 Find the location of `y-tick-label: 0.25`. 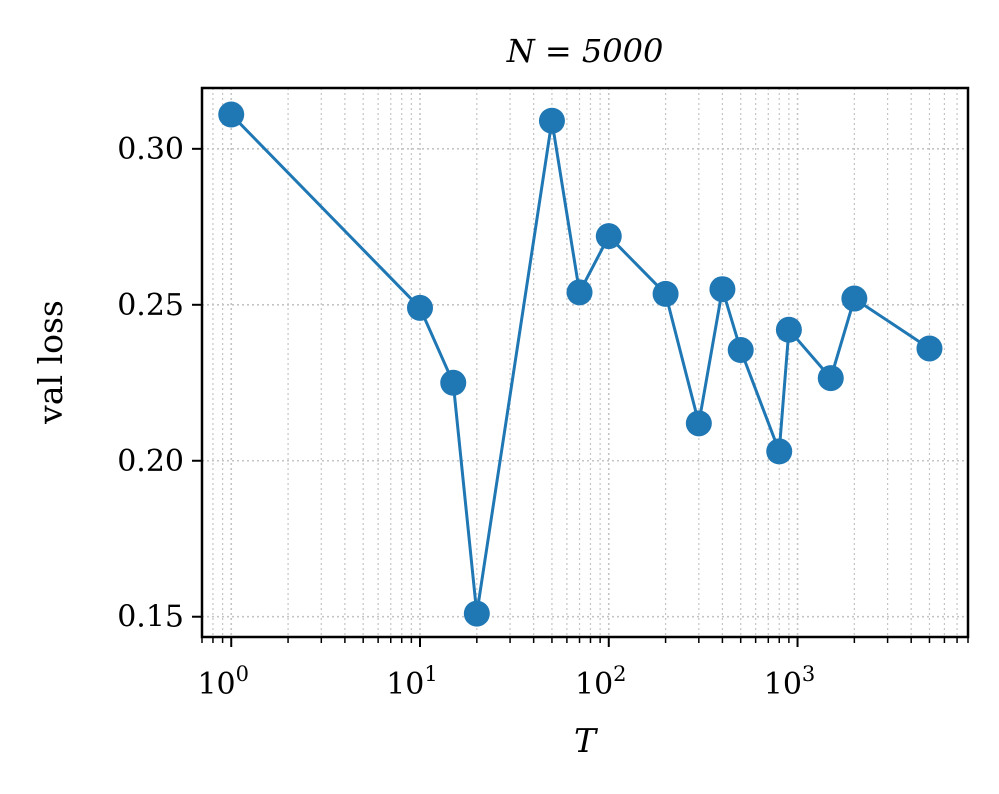

y-tick-label: 0.25 is located at coordinates (150, 305).